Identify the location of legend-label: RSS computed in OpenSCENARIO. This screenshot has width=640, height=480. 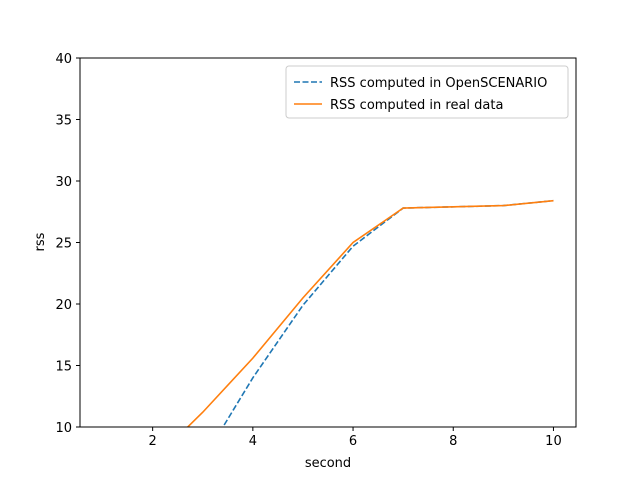
(438, 83).